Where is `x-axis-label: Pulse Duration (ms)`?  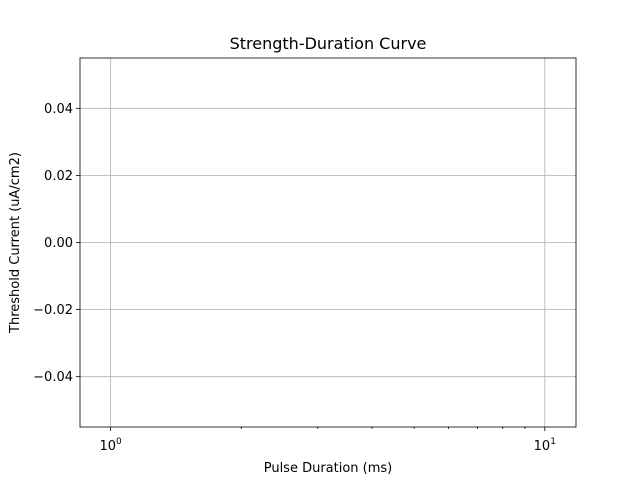
x-axis-label: Pulse Duration (ms) is located at coordinates (328, 468).